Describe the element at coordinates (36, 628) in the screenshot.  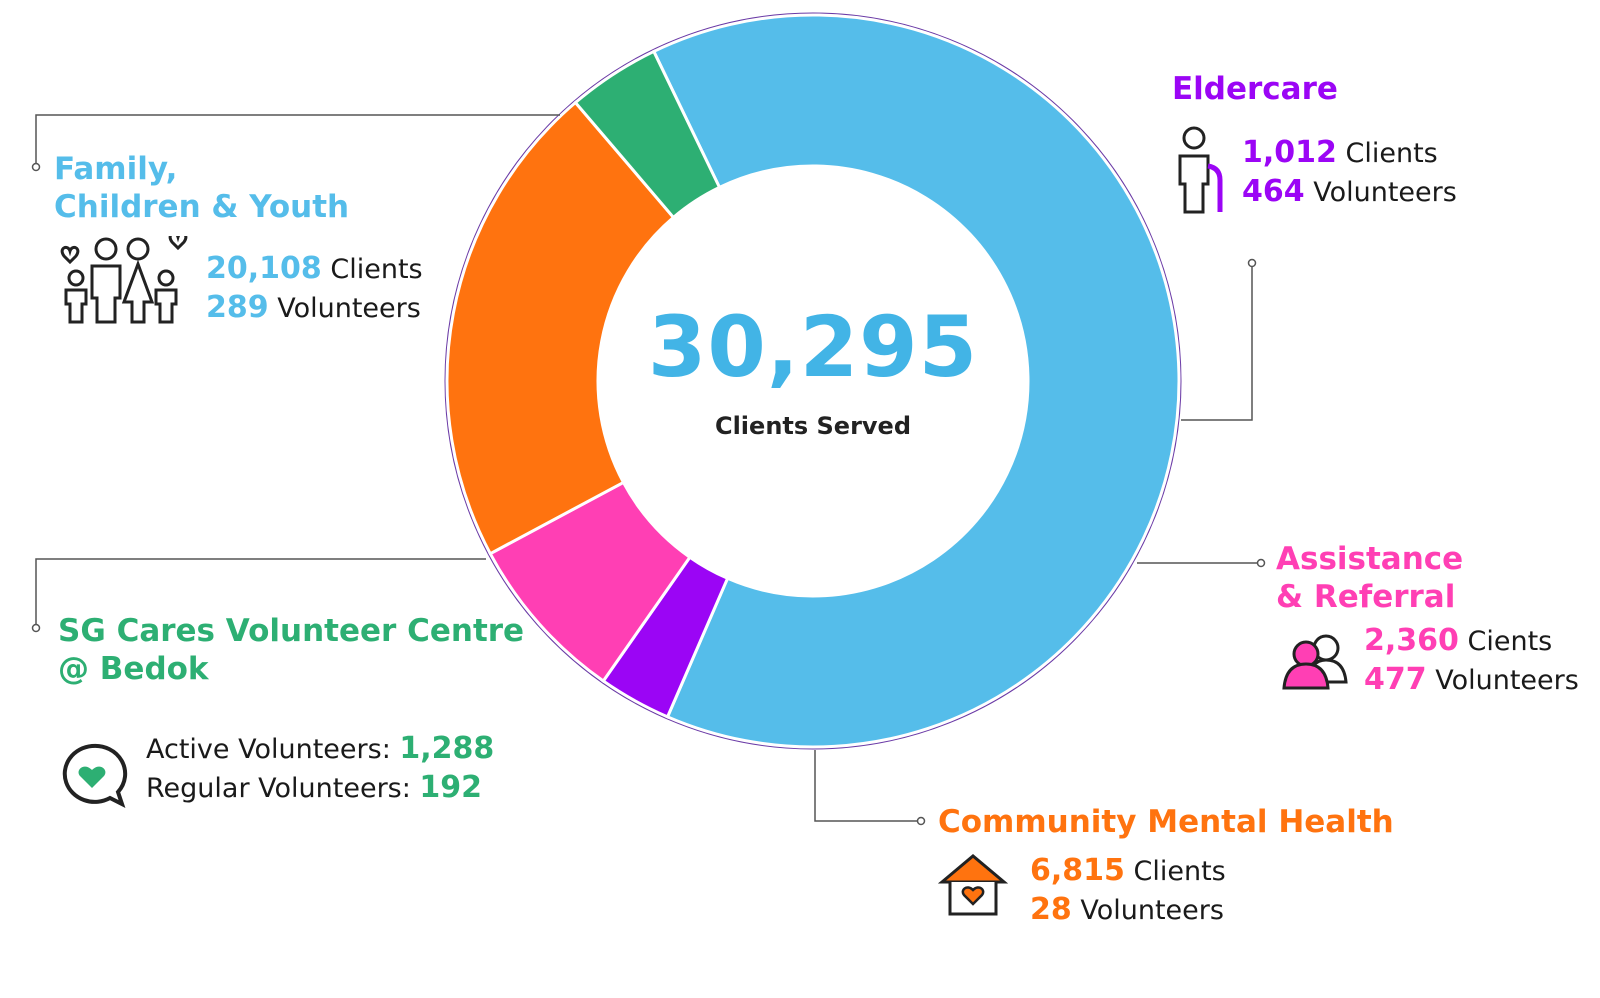
I see `leader-dot-sgcares` at that location.